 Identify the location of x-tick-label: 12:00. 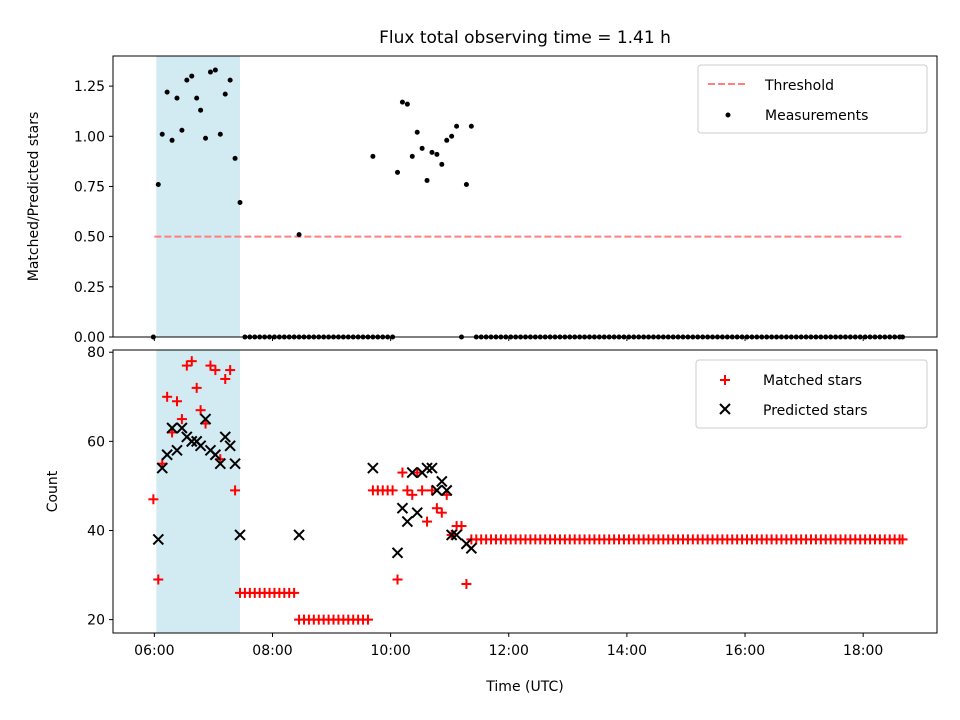
(509, 651).